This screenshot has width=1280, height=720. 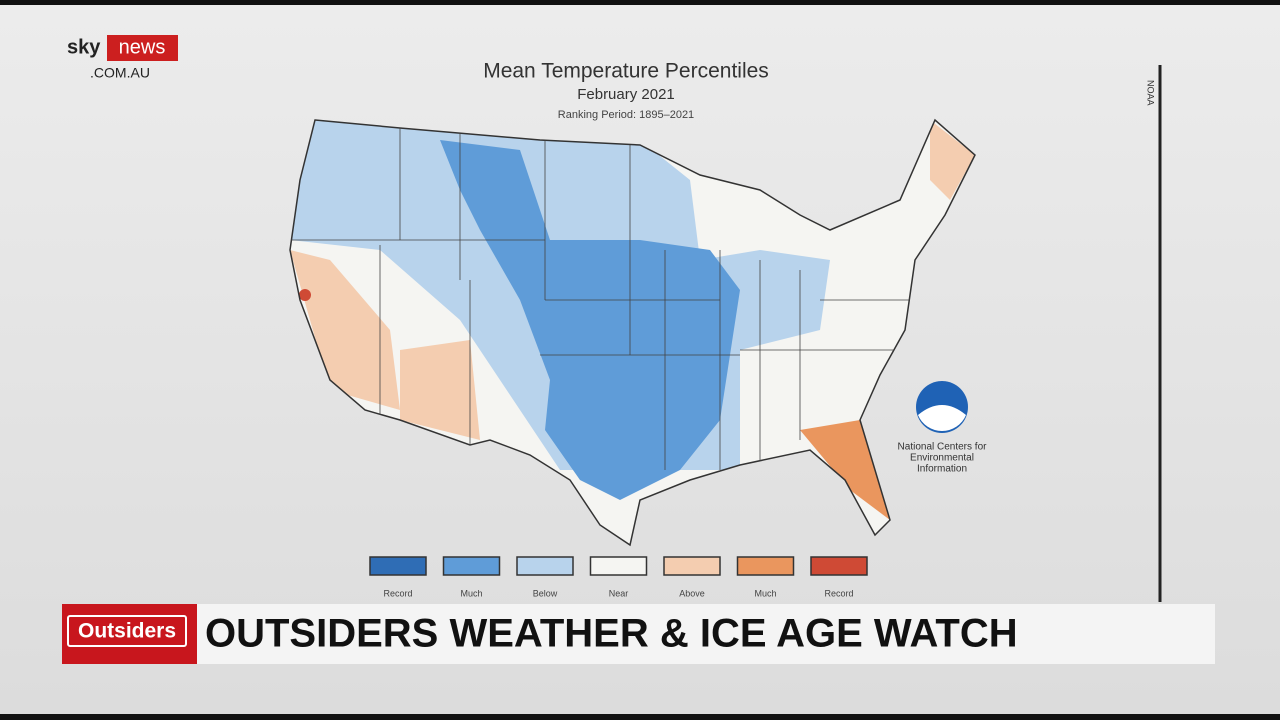 I want to click on legend-label: Above, so click(x=692, y=593).